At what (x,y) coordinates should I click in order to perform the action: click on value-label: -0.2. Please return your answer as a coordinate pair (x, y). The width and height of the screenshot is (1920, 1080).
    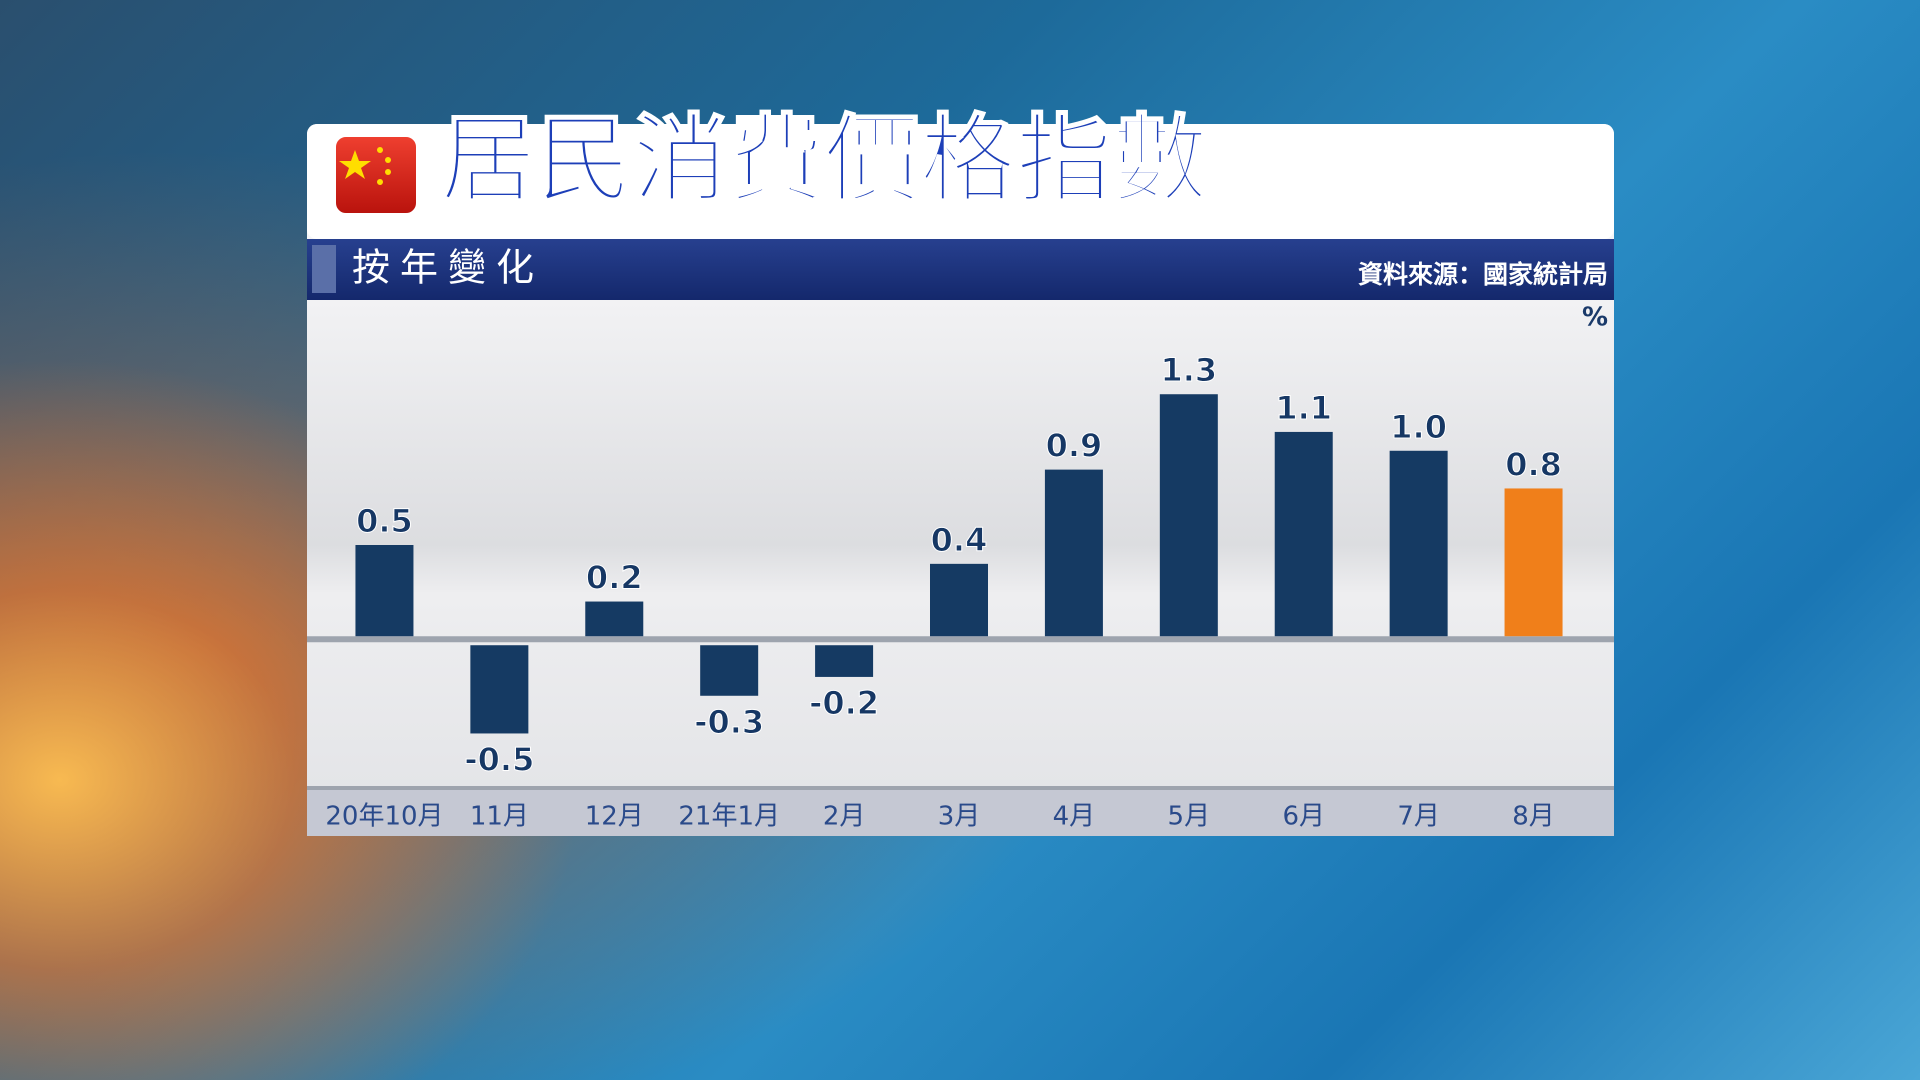
    Looking at the image, I should click on (844, 703).